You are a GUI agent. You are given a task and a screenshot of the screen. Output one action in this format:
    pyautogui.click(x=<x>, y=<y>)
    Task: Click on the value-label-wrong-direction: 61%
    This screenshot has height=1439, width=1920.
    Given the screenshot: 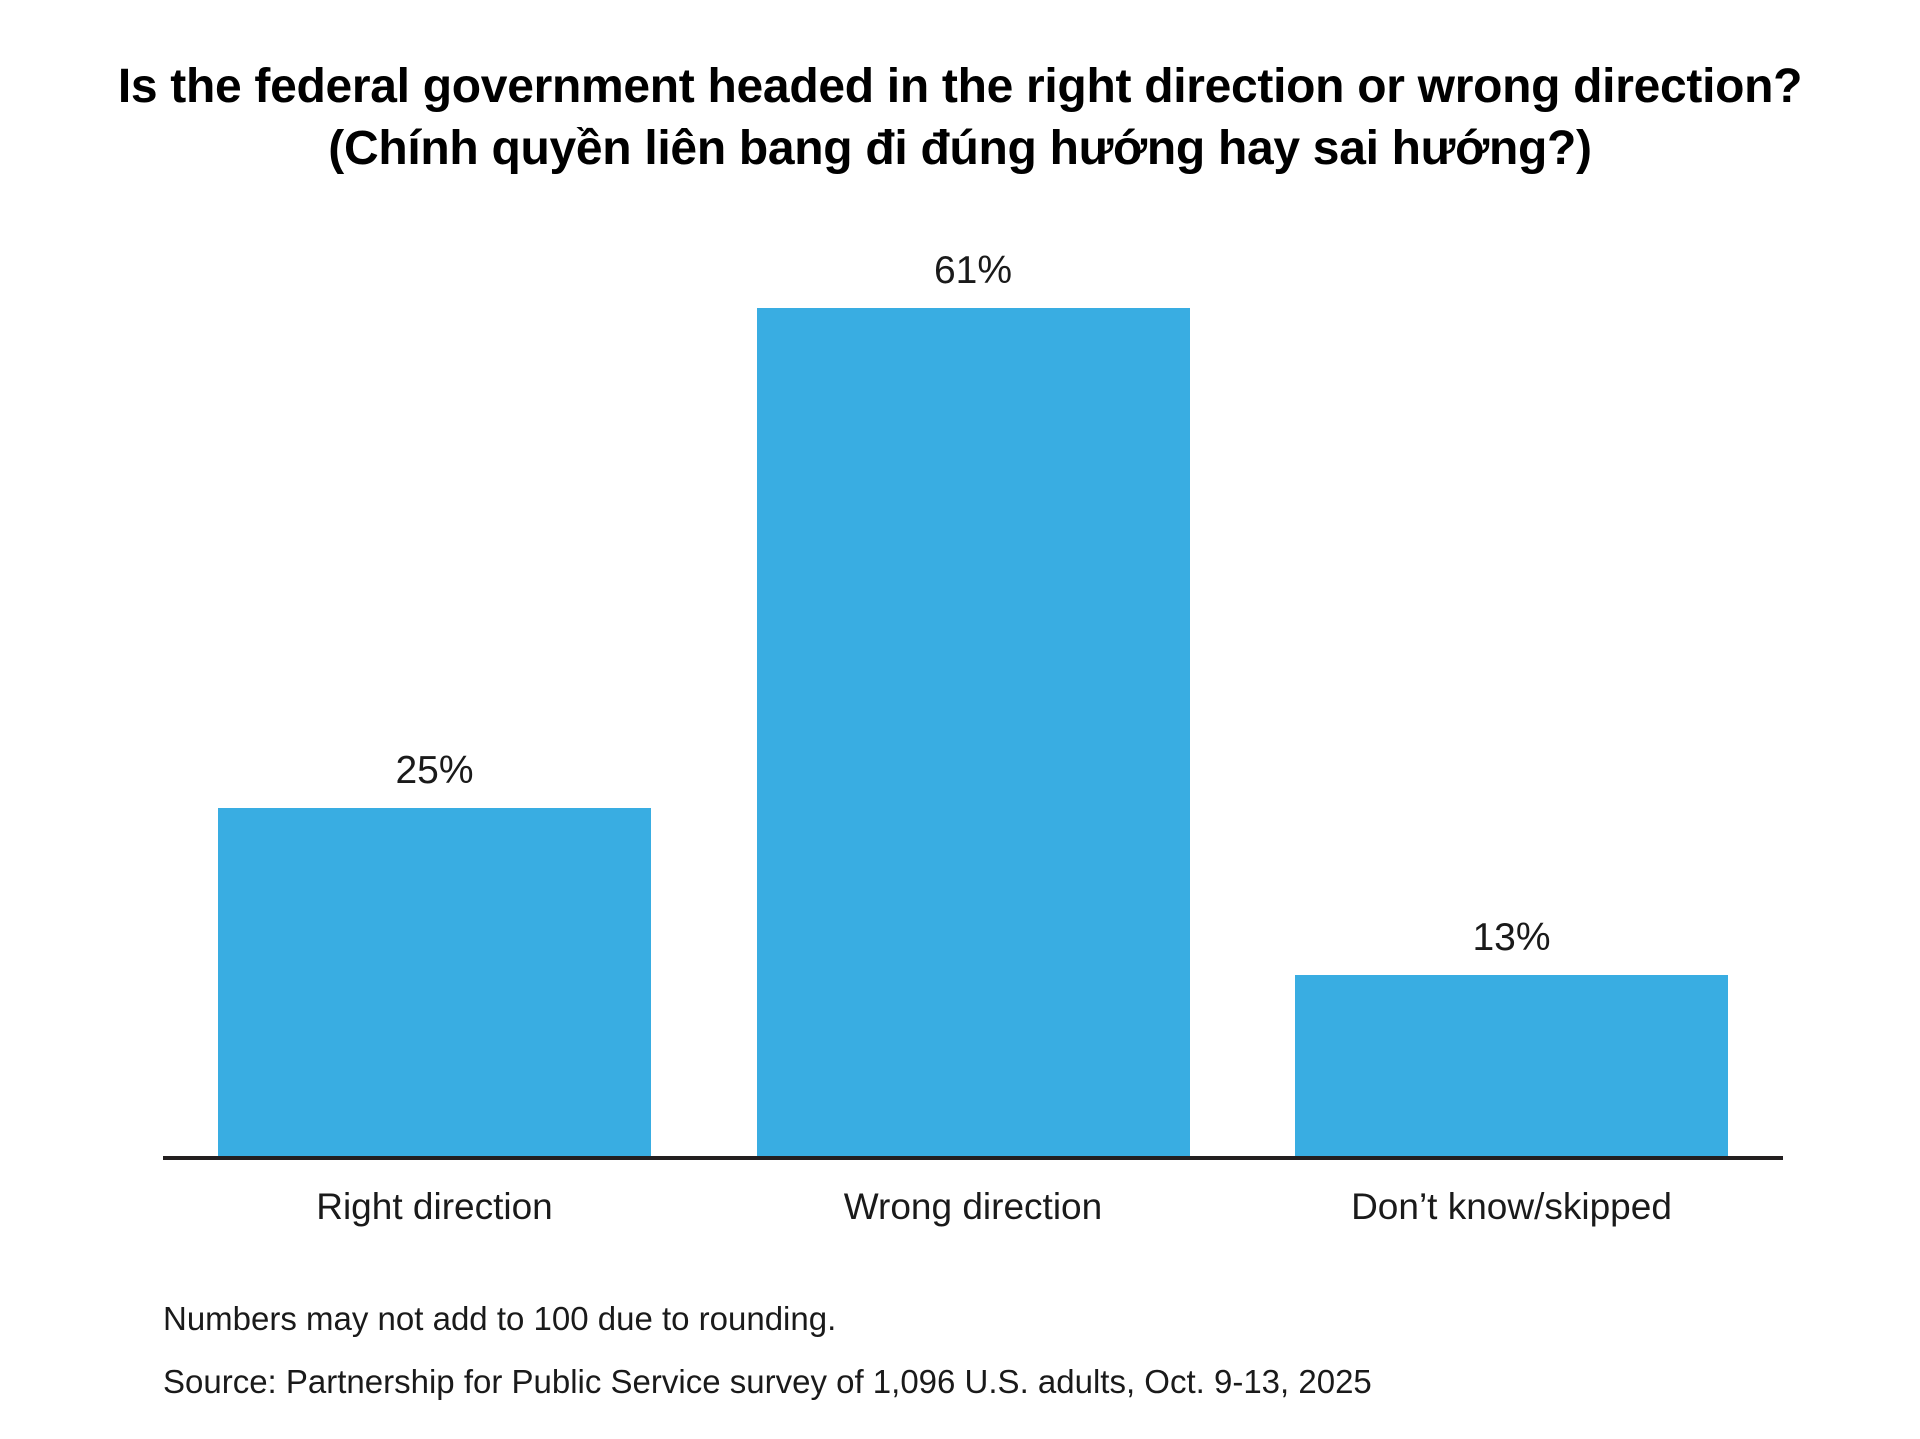 What is the action you would take?
    pyautogui.click(x=973, y=270)
    